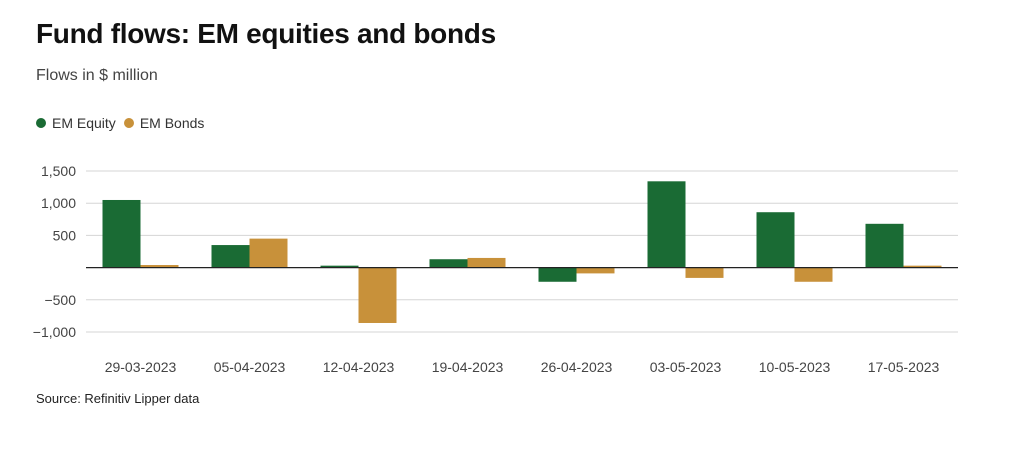  I want to click on y-tick-label: 500, so click(65, 235).